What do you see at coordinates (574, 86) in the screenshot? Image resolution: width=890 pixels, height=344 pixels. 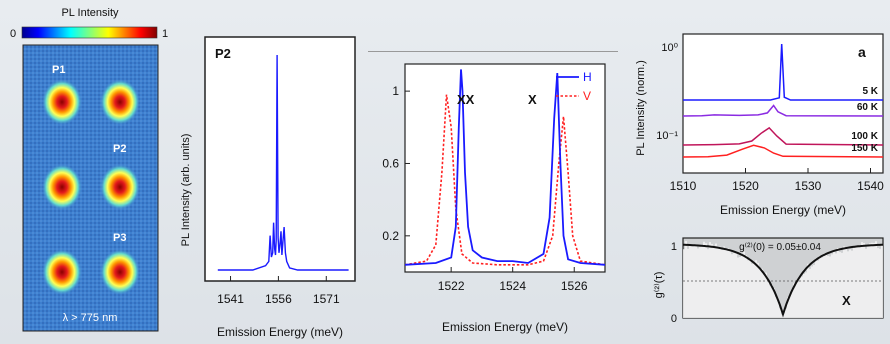 I see `pol-legend: H V` at bounding box center [574, 86].